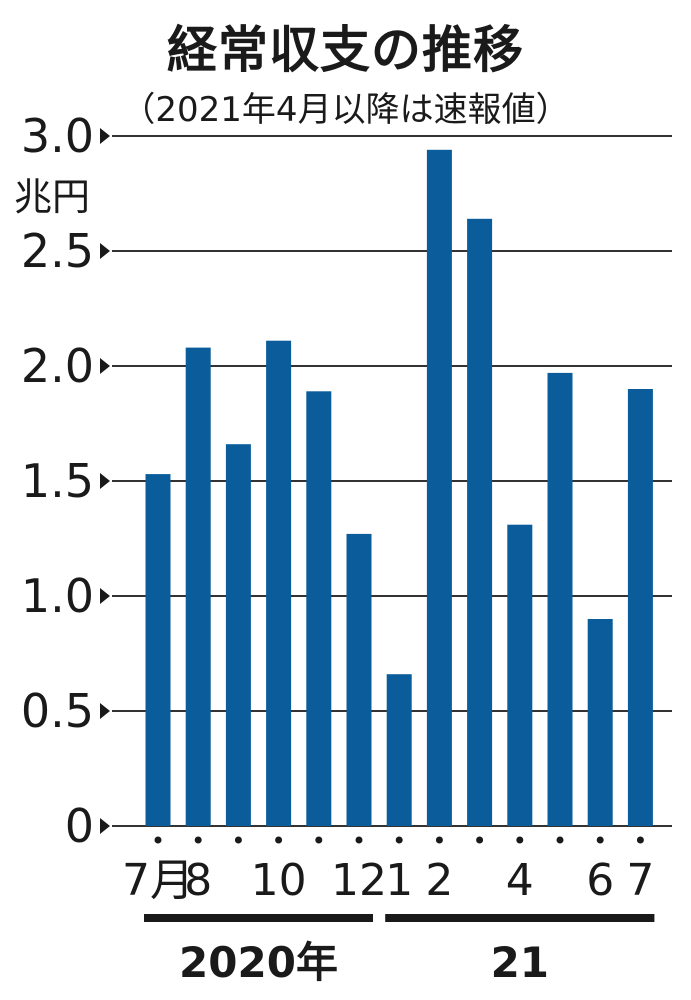  What do you see at coordinates (439, 880) in the screenshot?
I see `x-tick-label: 2` at bounding box center [439, 880].